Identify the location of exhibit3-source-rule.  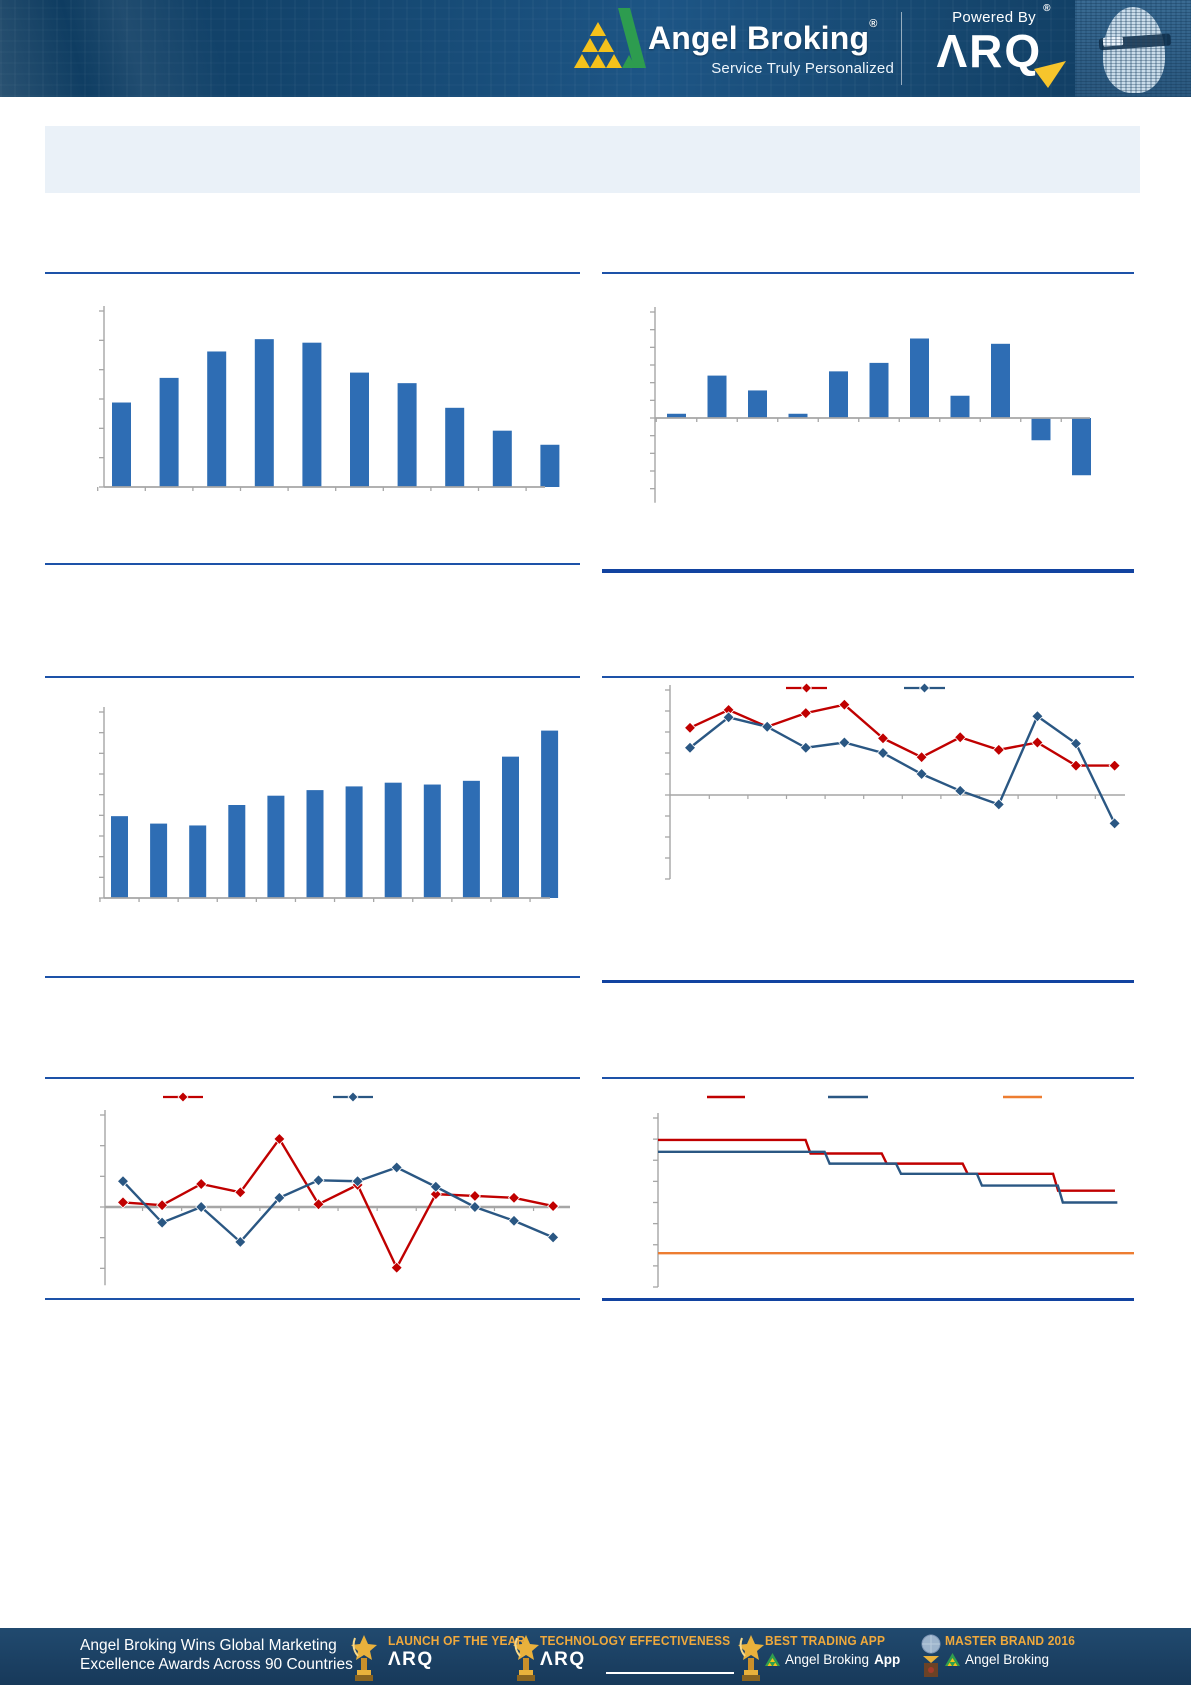
(312, 977).